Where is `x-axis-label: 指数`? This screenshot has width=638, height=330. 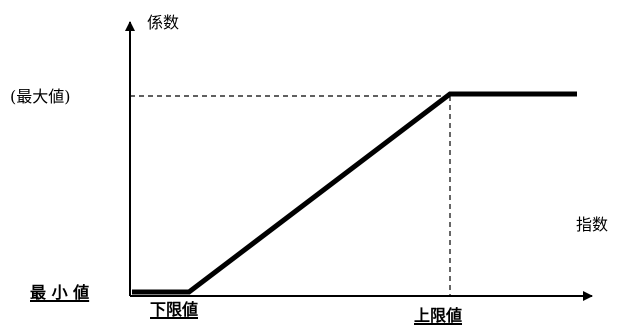
x-axis-label: 指数 is located at coordinates (592, 224).